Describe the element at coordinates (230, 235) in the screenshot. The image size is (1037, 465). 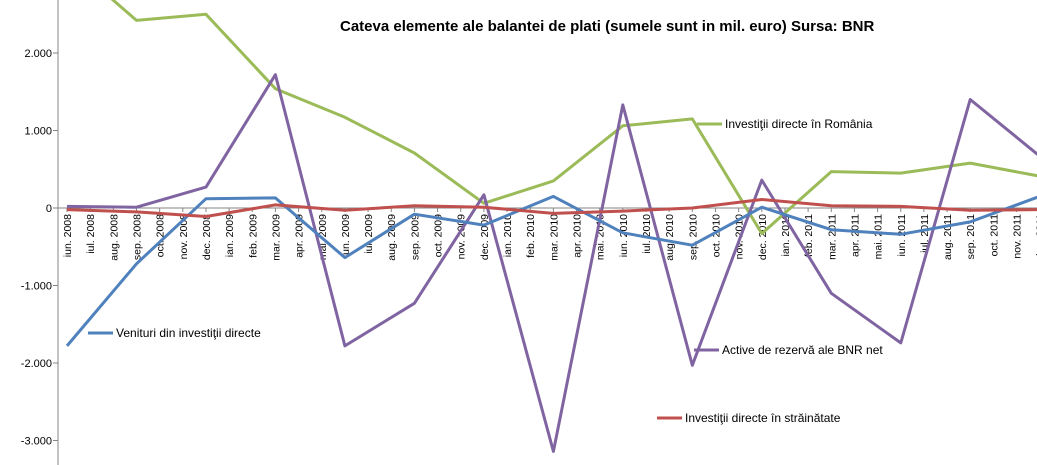
I see `x-tick-label: ian. 2009` at that location.